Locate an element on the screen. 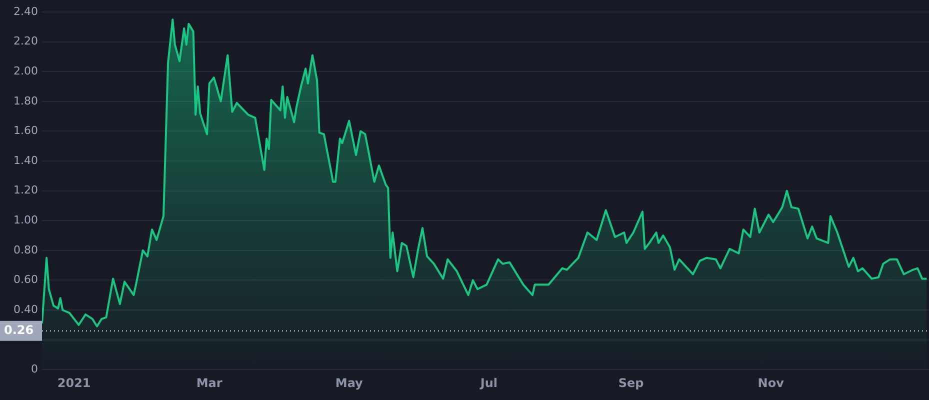 The height and width of the screenshot is (400, 929). y-tick-label: 1.80 is located at coordinates (26, 101).